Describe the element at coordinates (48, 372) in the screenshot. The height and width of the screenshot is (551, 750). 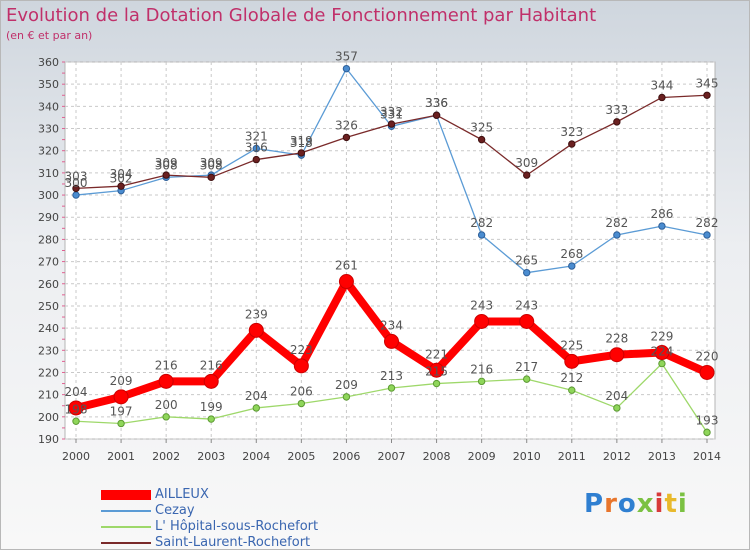
I see `y-tick-label: 220` at that location.